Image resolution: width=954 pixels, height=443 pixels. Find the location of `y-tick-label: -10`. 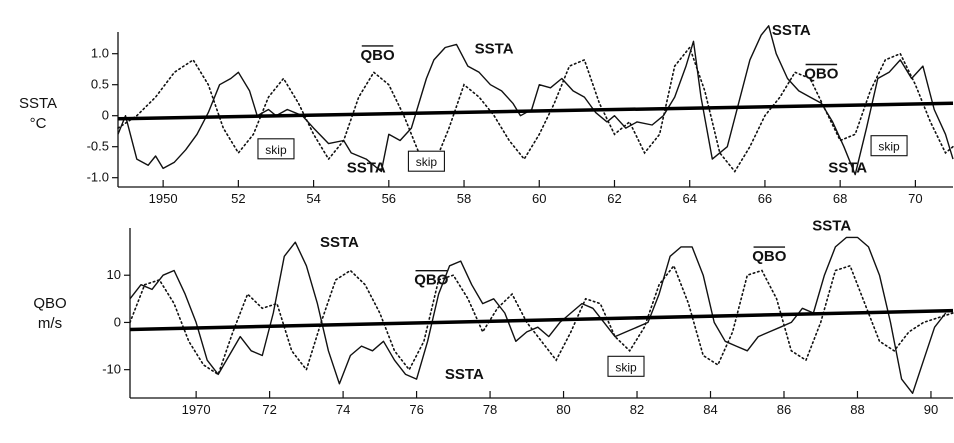

y-tick-label: -10 is located at coordinates (111, 369).